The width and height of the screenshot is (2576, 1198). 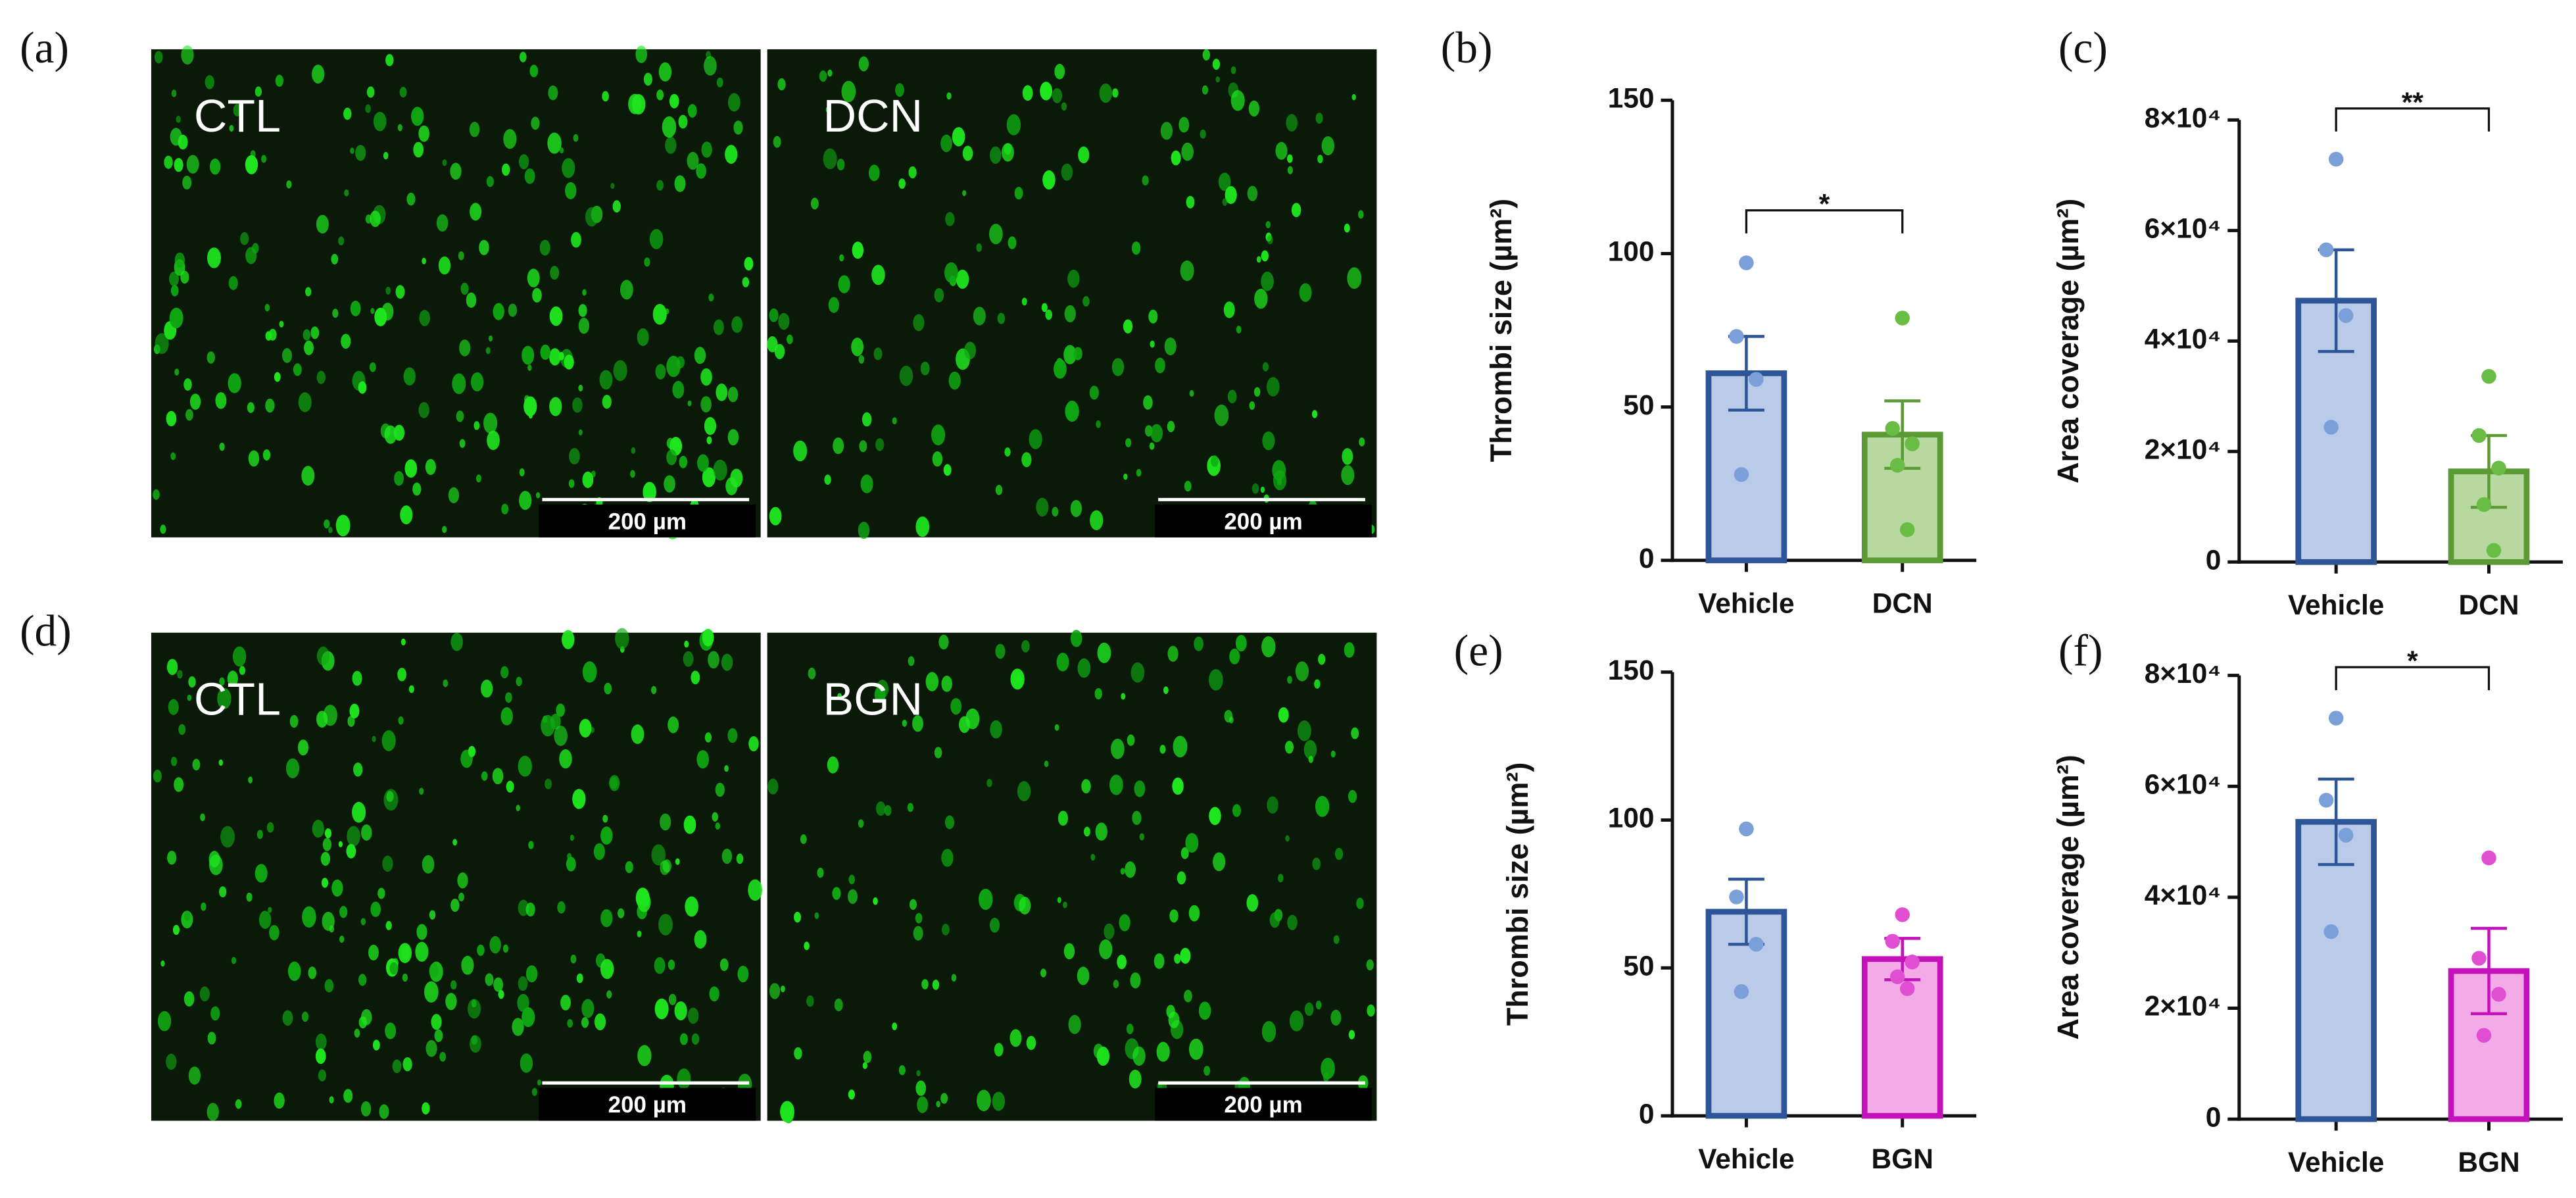 What do you see at coordinates (1467, 47) in the screenshot?
I see `panel-label: (b)` at bounding box center [1467, 47].